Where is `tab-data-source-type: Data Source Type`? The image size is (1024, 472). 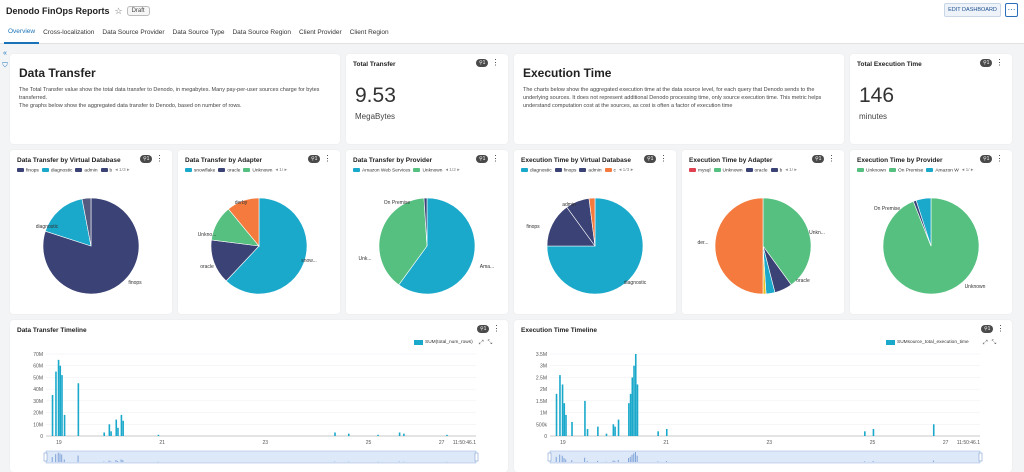
tab-data-source-type: Data Source Type is located at coordinates (198, 32).